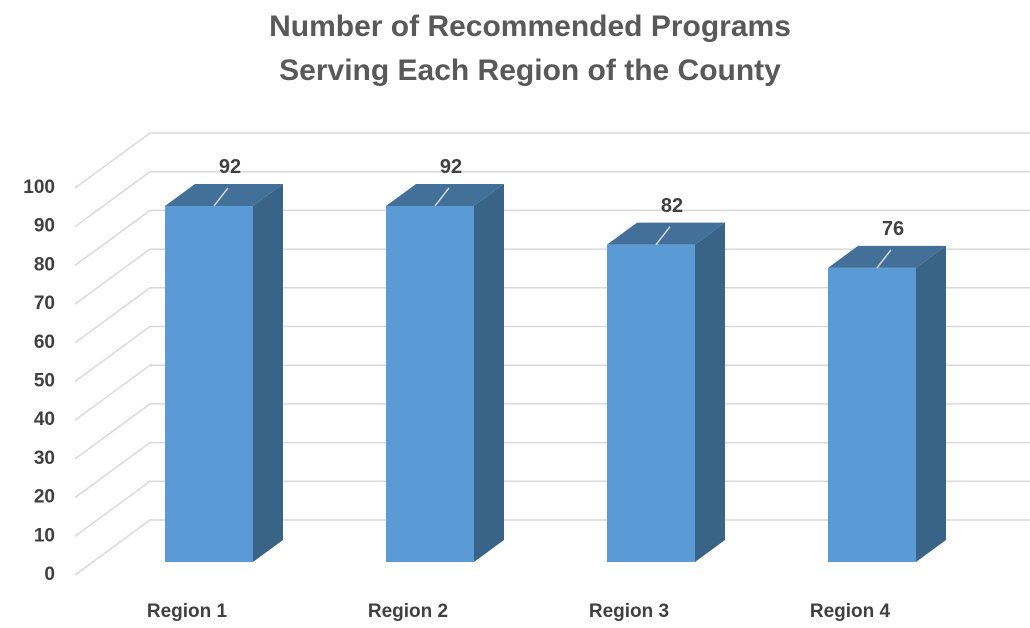  I want to click on y-tick-label: 70, so click(44, 303).